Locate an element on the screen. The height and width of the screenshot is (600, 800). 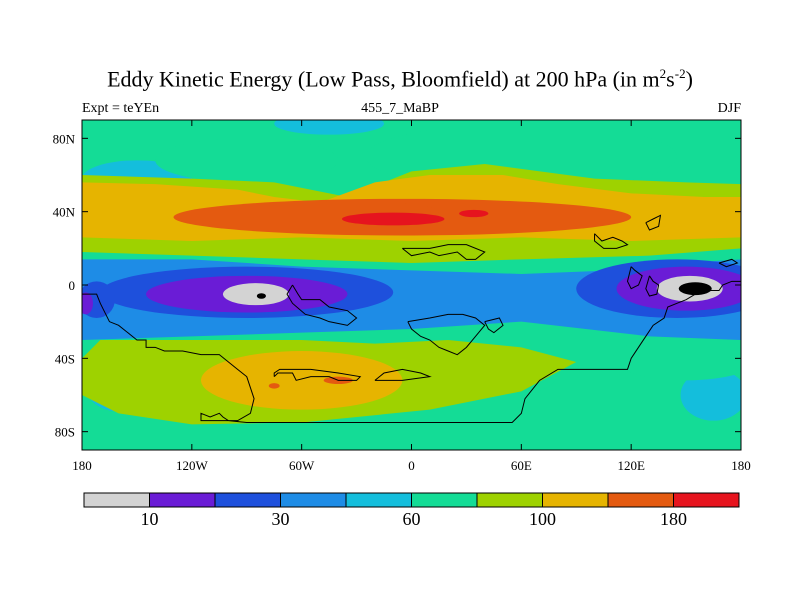
y-tick-label-4: 80S is located at coordinates (65, 432).